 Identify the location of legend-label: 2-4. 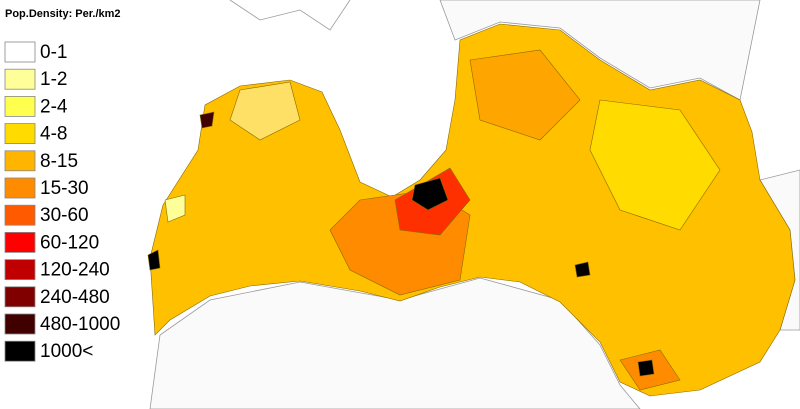
(54, 106).